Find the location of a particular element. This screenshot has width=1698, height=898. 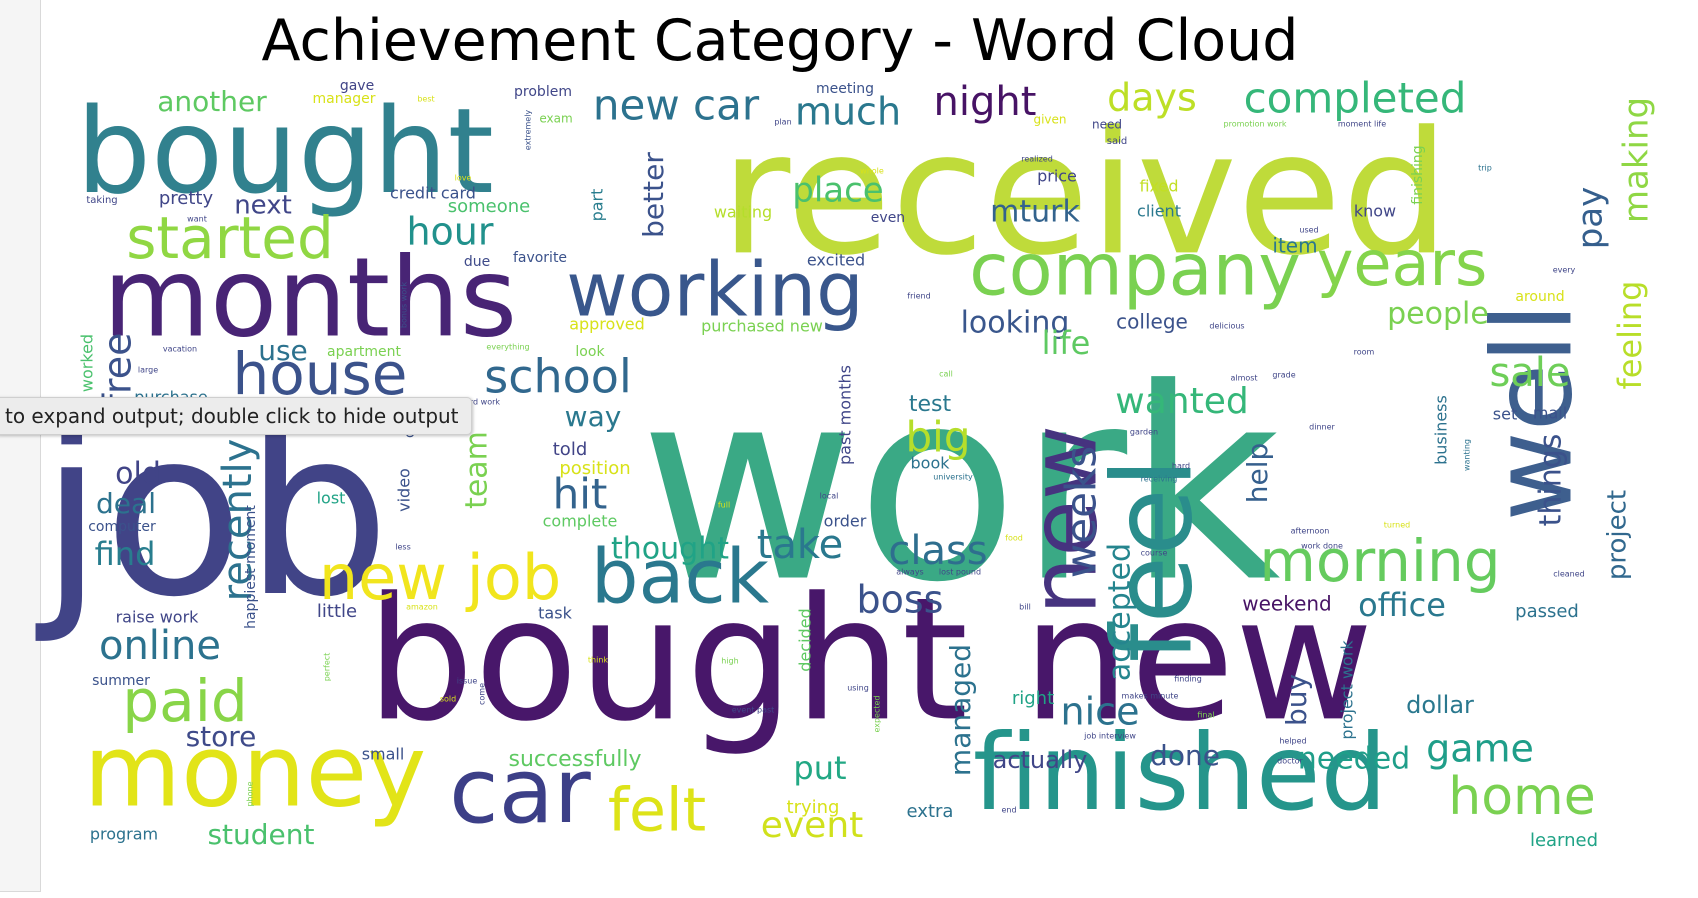

word-learned: learned is located at coordinates (1564, 840).